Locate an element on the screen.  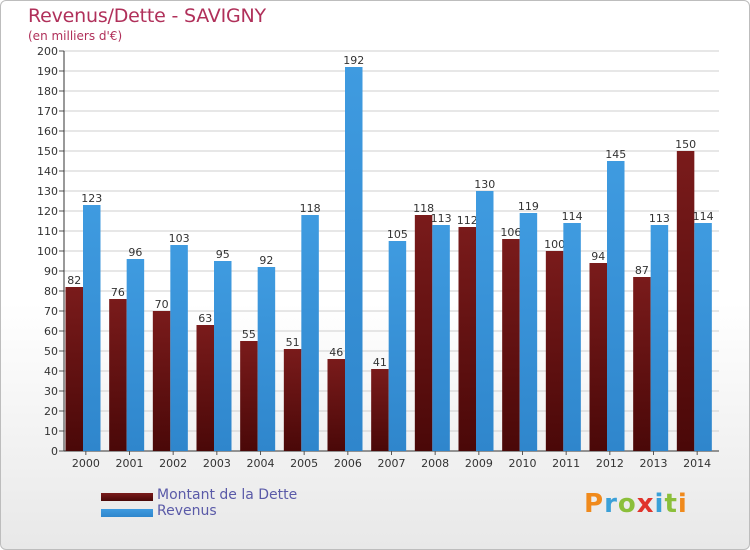
data-label-revenus: 105 is located at coordinates (397, 234).